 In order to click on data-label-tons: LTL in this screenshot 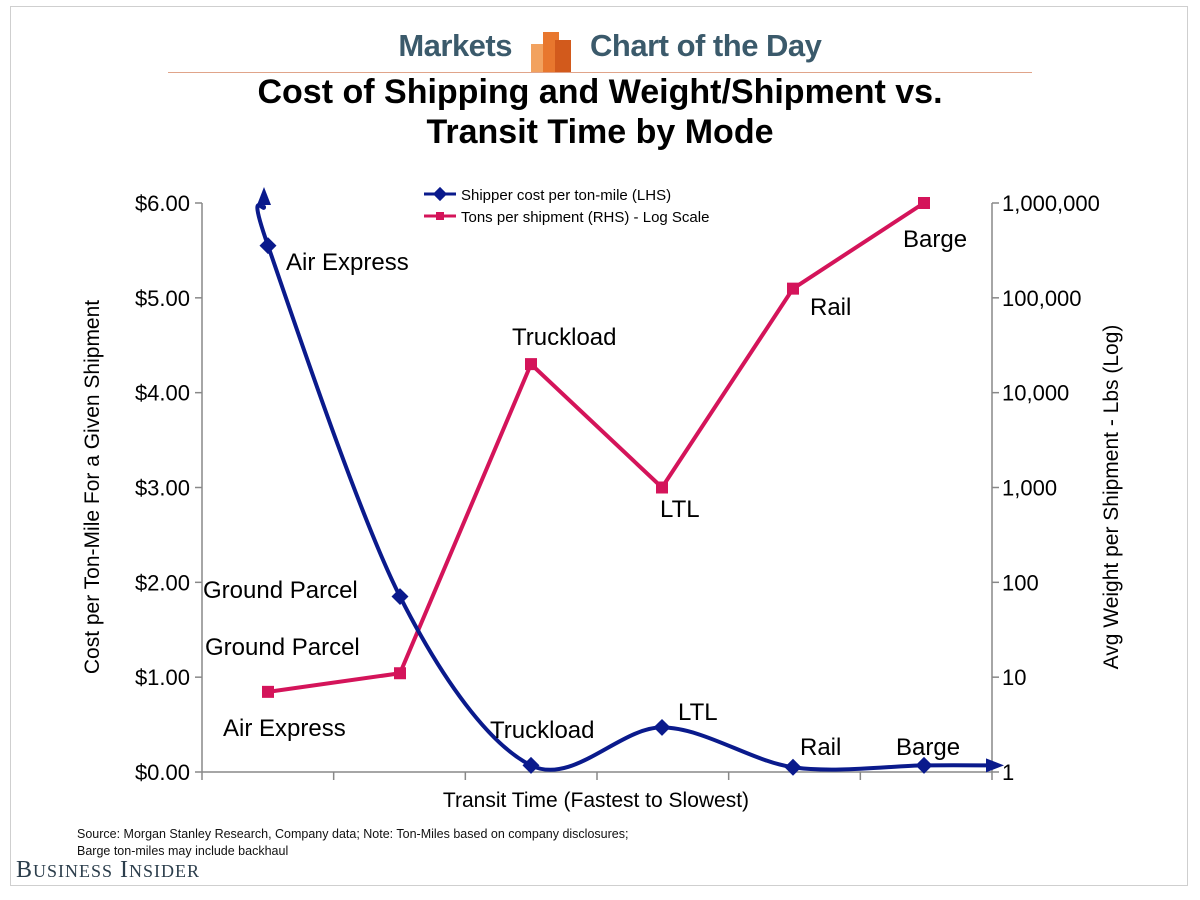, I will do `click(680, 509)`.